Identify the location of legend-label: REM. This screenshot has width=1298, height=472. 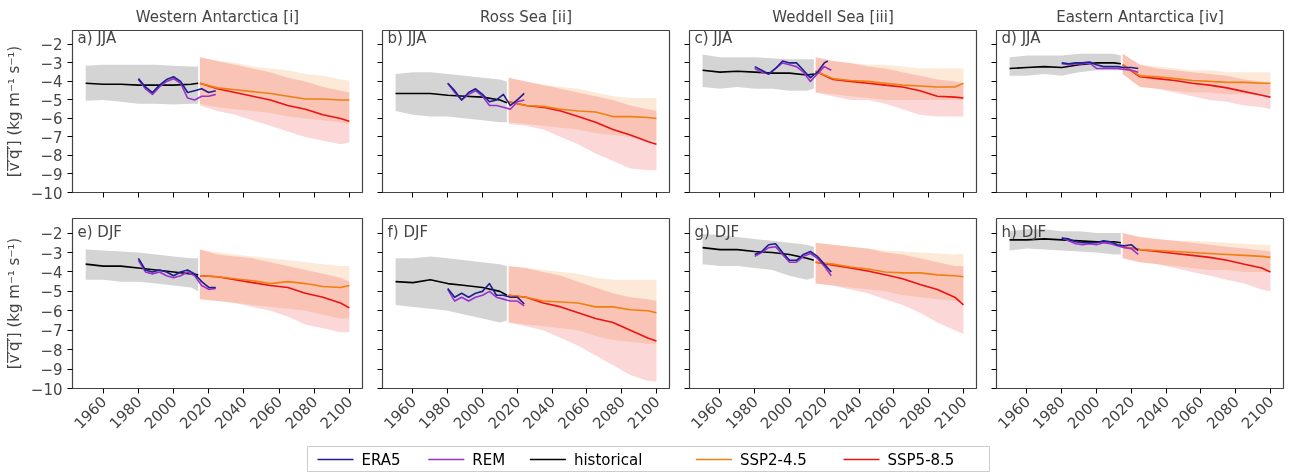
(489, 459).